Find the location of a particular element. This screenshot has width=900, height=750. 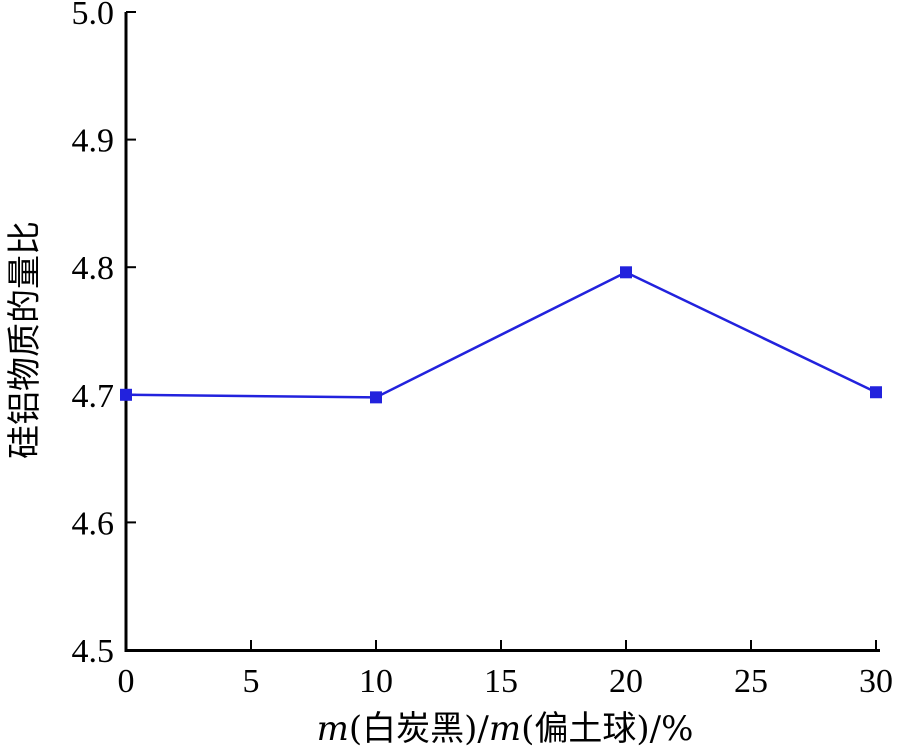

x-tick-label: 30 is located at coordinates (876, 681).